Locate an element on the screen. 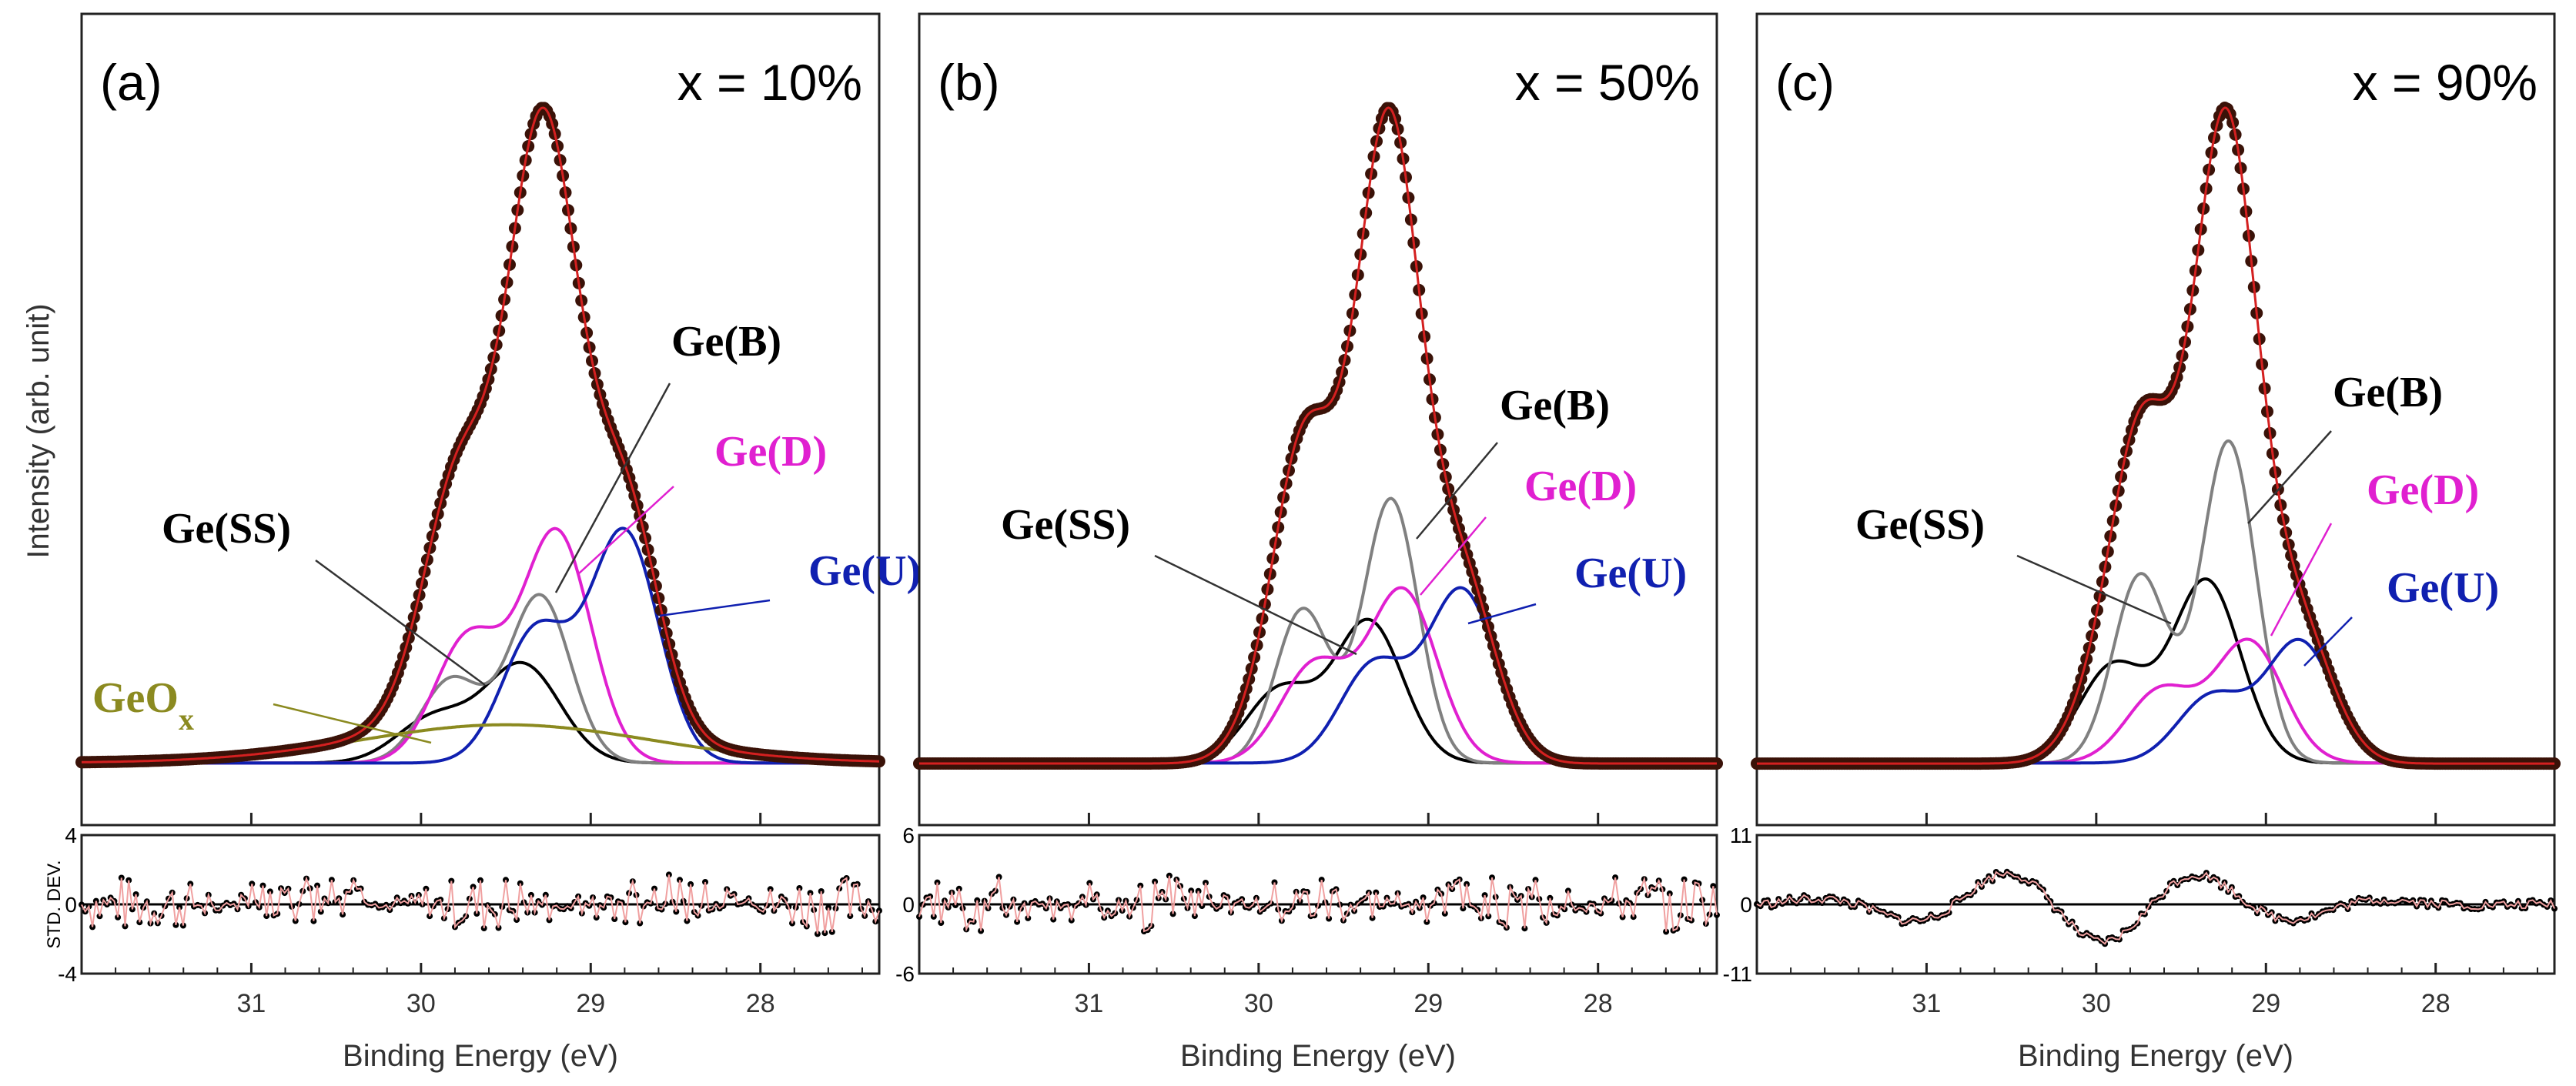  residual-axis-title: STD. DEV. is located at coordinates (54, 904).